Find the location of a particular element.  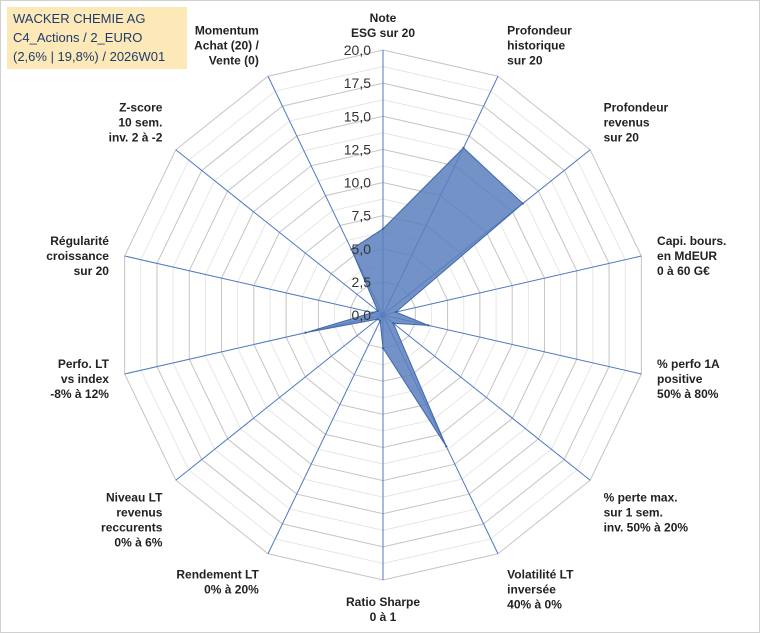

tick-label: 17,5 is located at coordinates (357, 83).